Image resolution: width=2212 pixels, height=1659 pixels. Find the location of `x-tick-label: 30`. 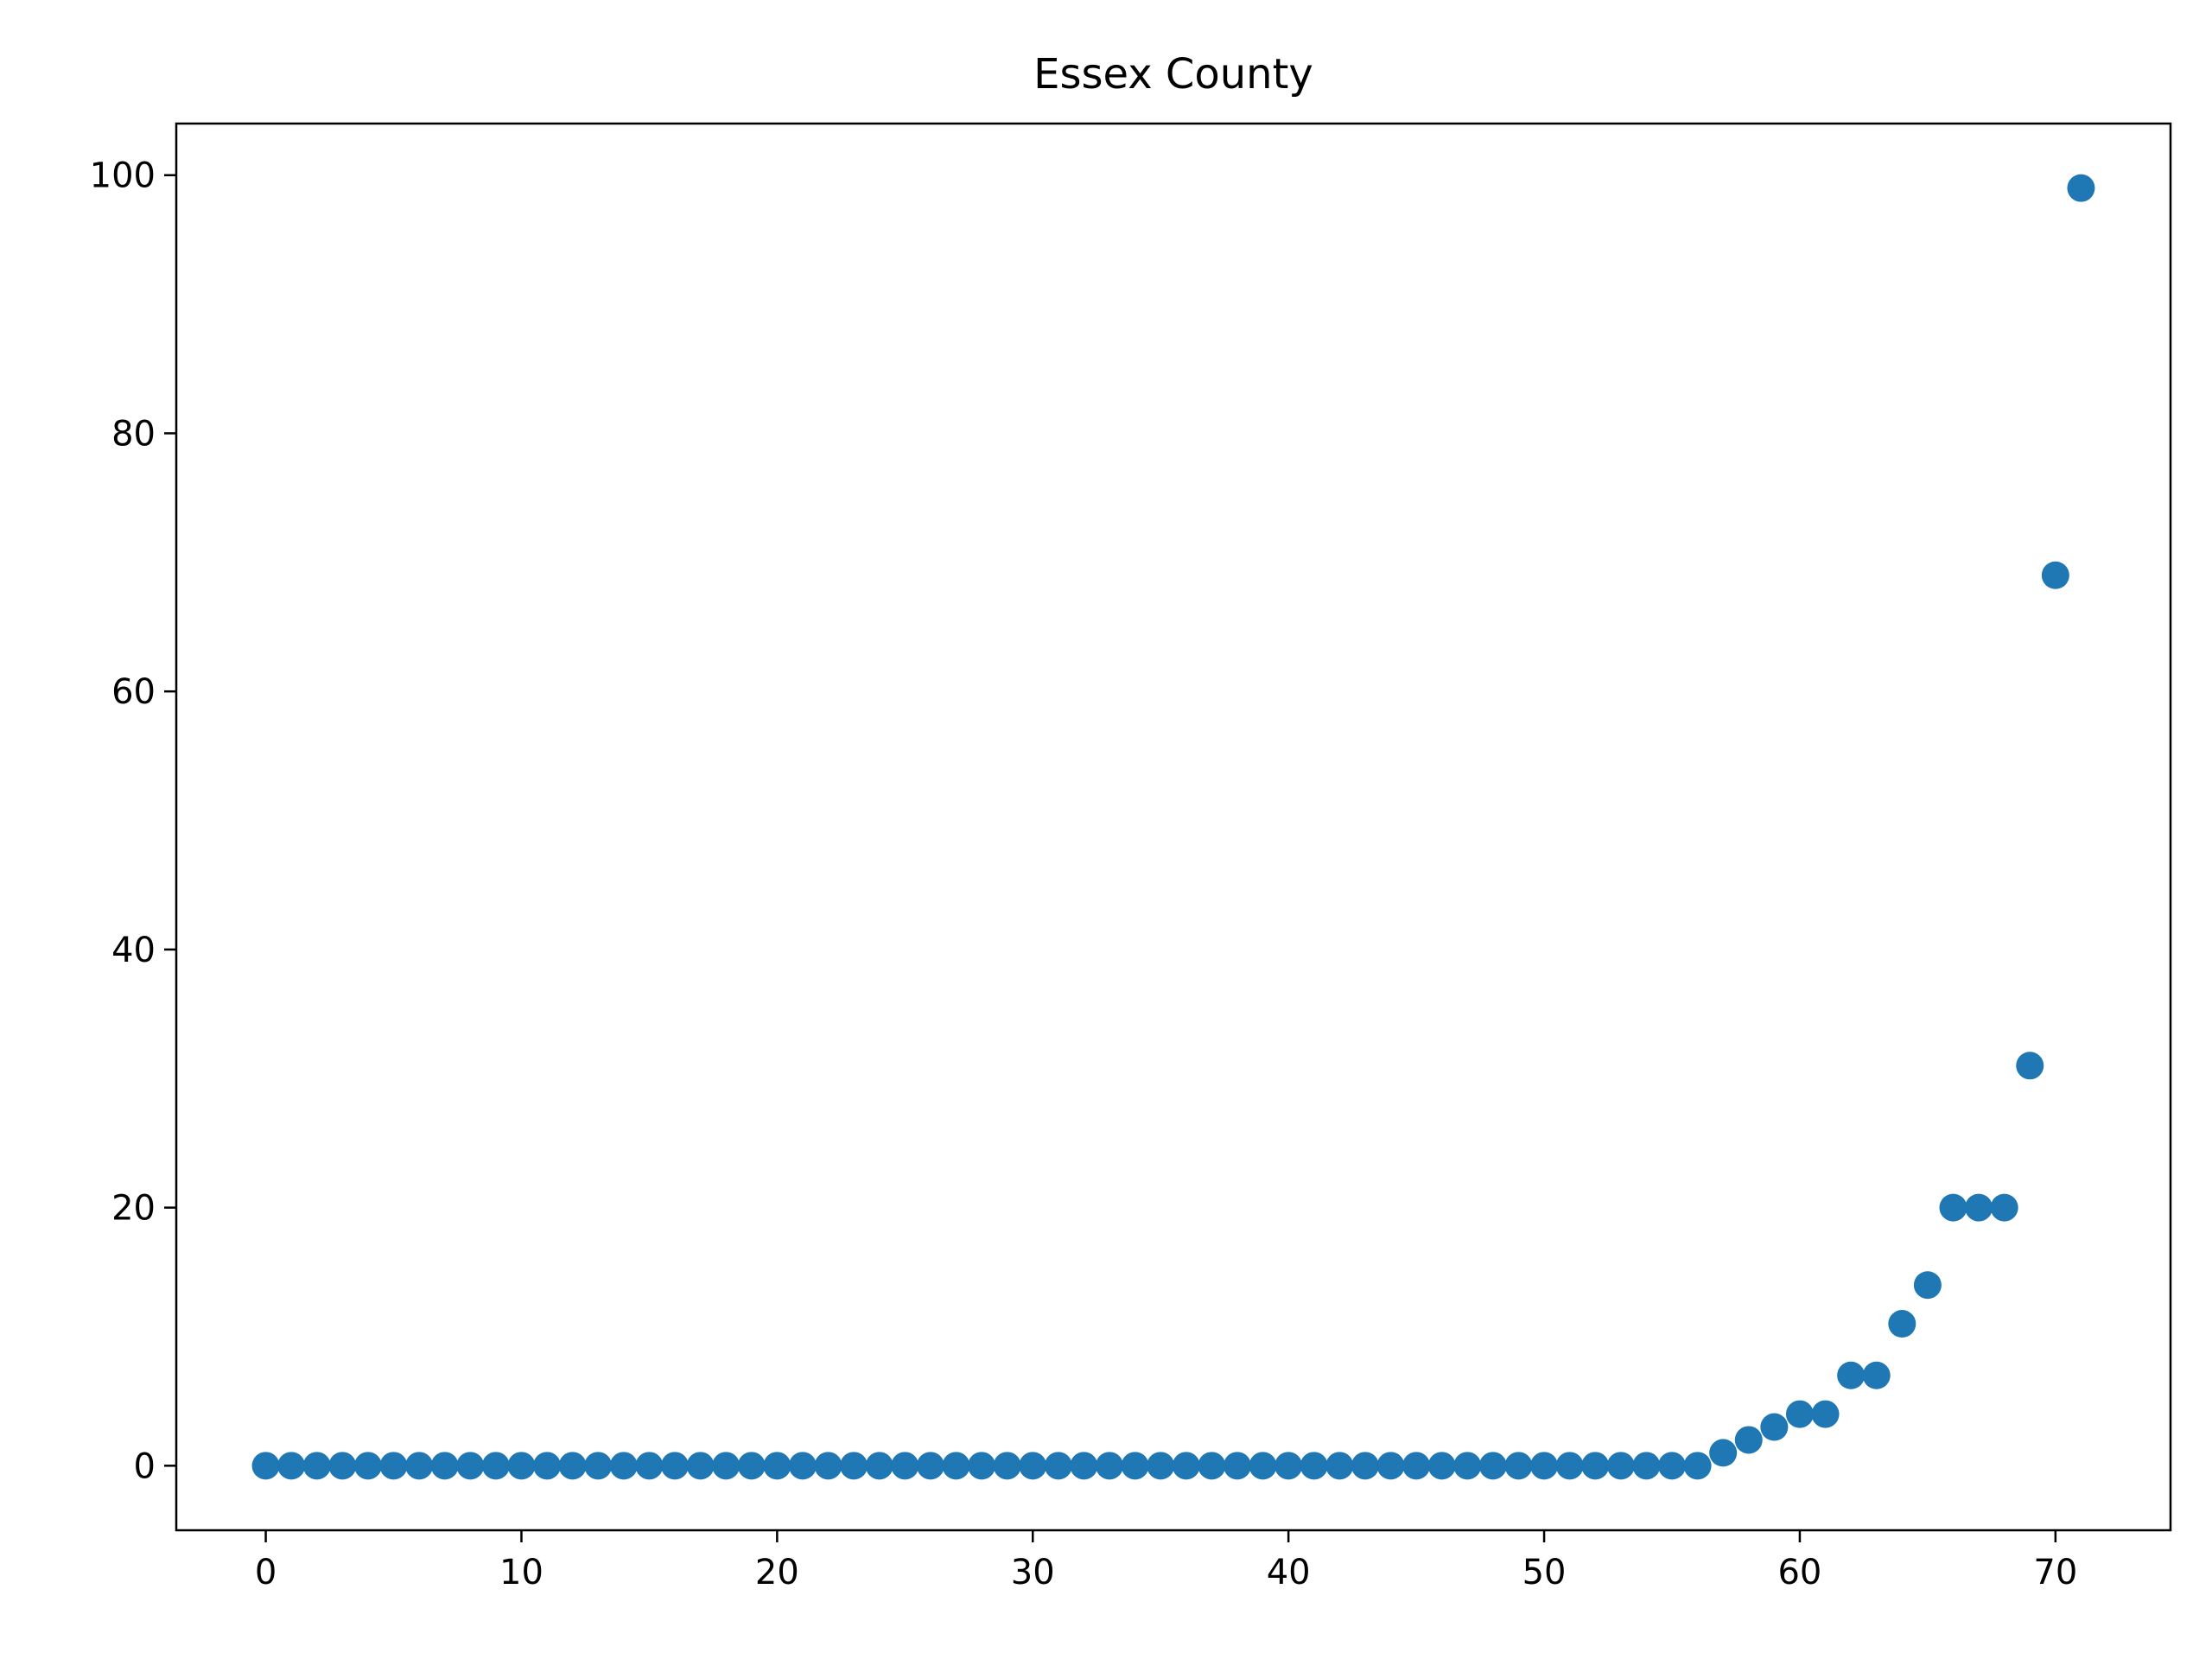

x-tick-label: 30 is located at coordinates (1033, 1572).